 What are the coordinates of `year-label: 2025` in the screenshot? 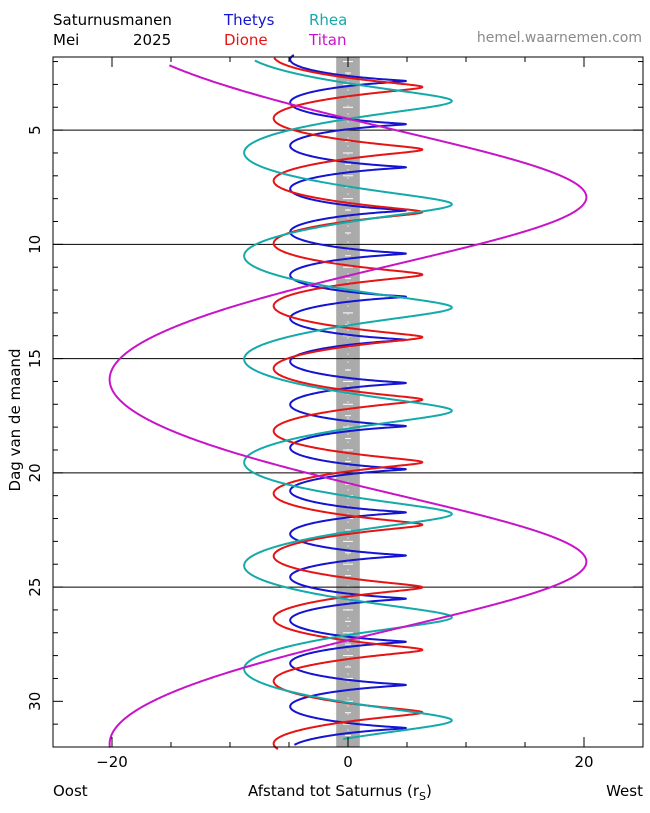 It's located at (152, 40).